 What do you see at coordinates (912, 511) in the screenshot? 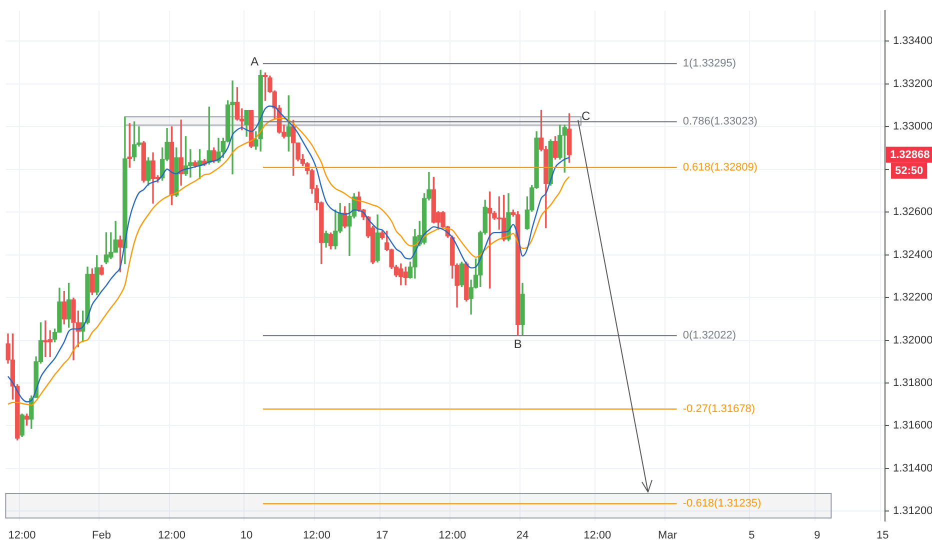
I see `y-tick-label: 1.31200` at bounding box center [912, 511].